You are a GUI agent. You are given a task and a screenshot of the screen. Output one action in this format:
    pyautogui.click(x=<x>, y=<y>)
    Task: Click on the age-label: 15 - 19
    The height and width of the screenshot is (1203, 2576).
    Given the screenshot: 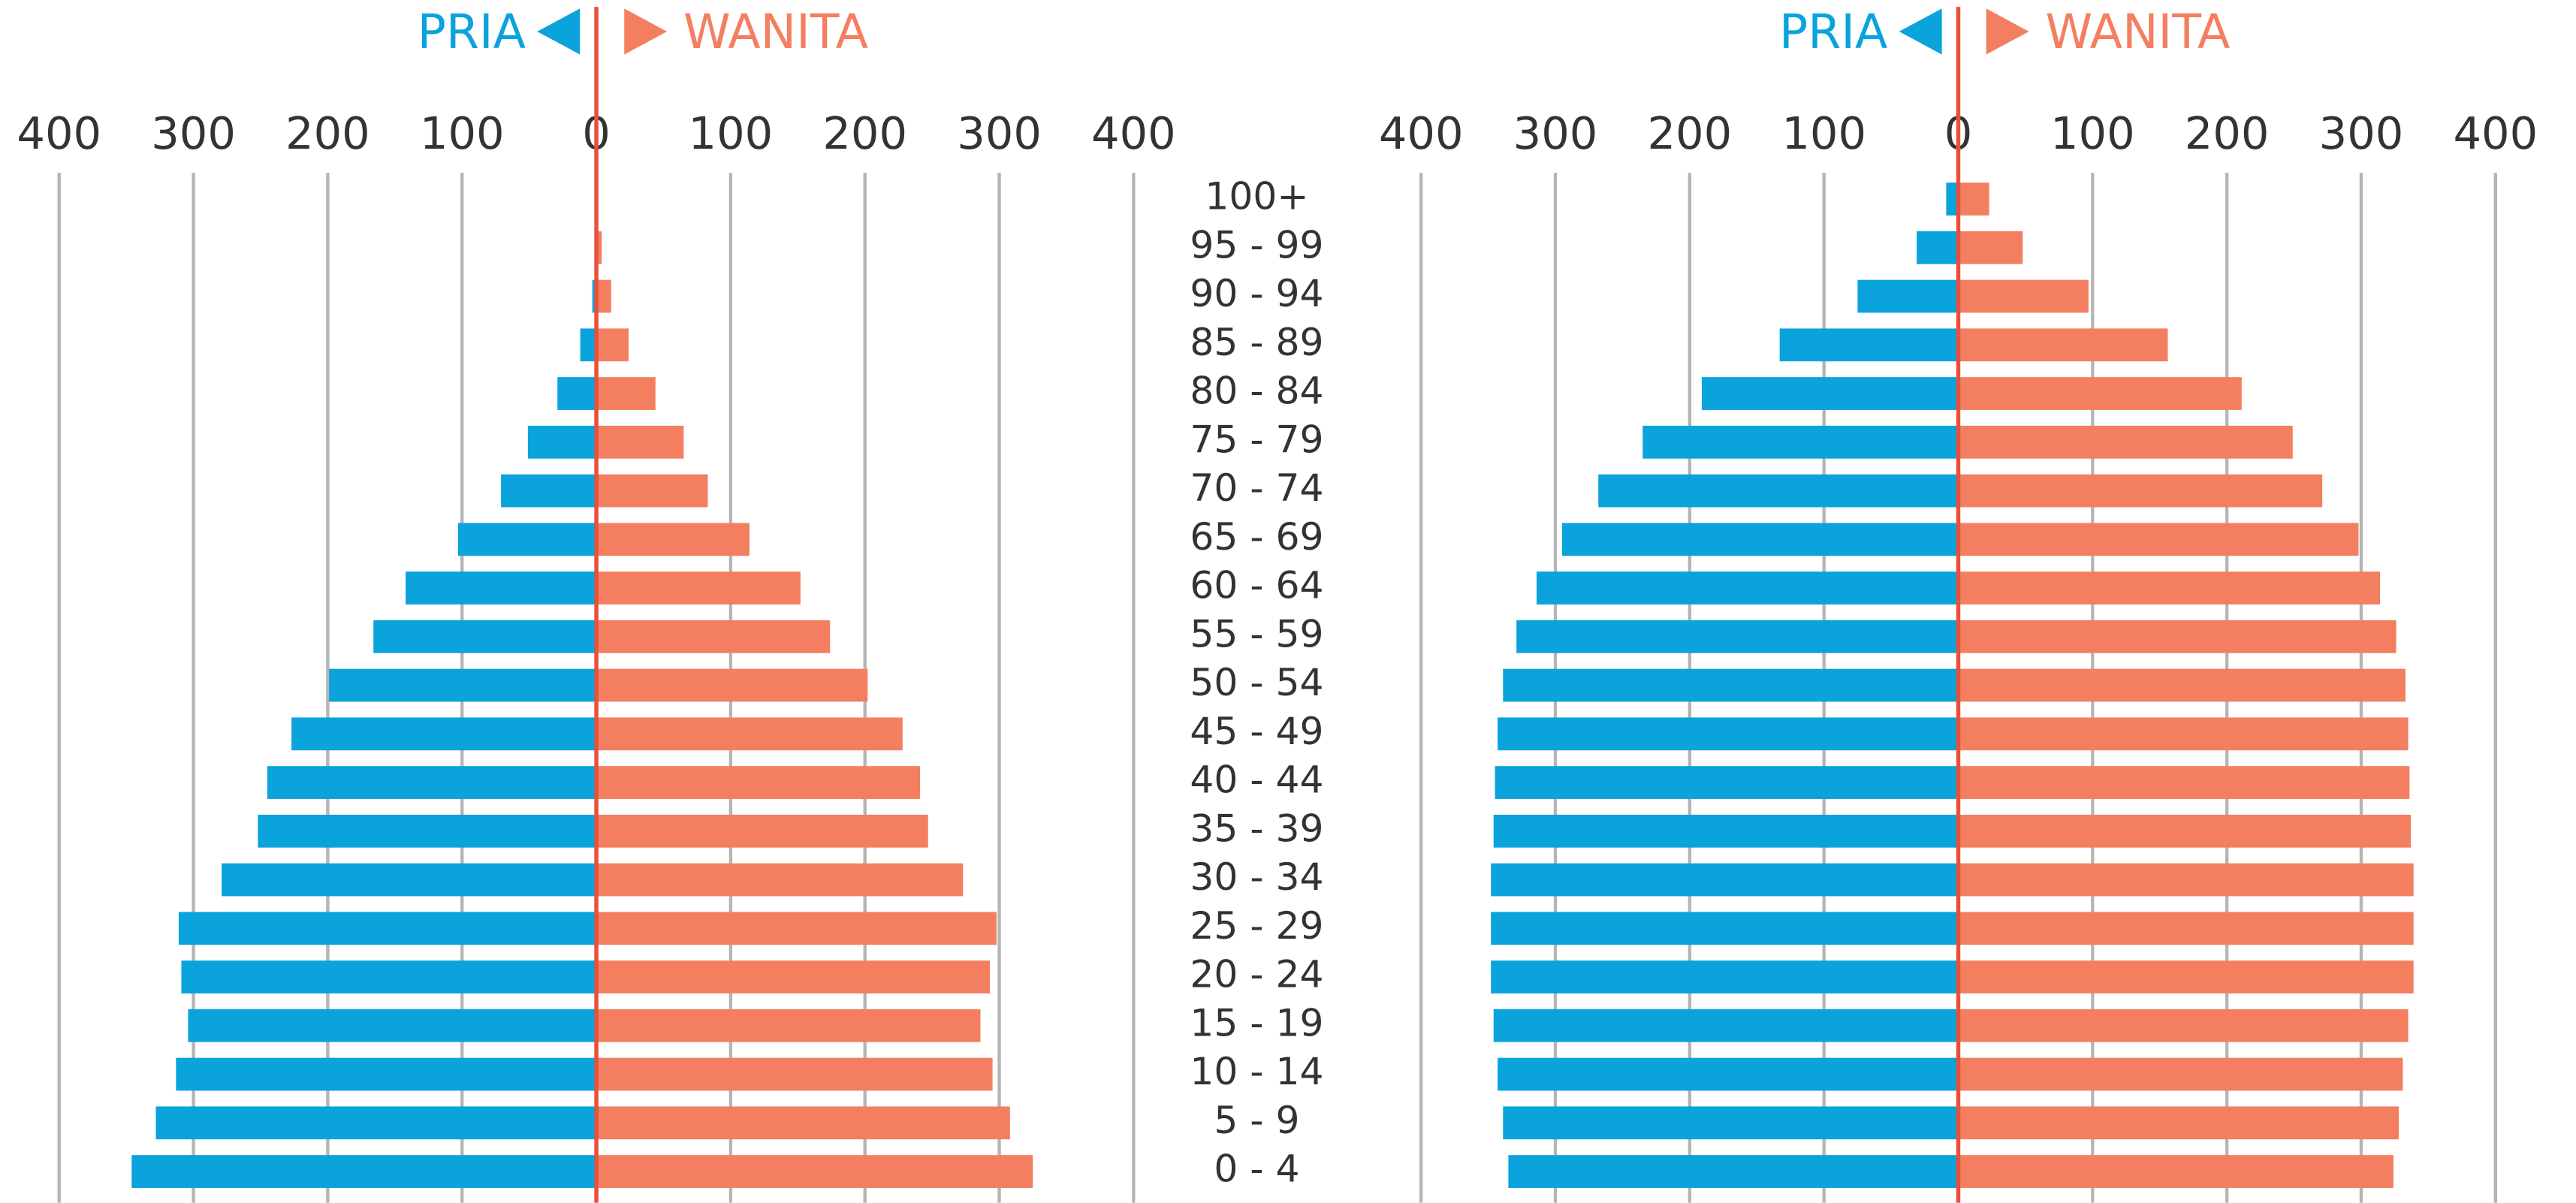 What is the action you would take?
    pyautogui.click(x=1256, y=1022)
    